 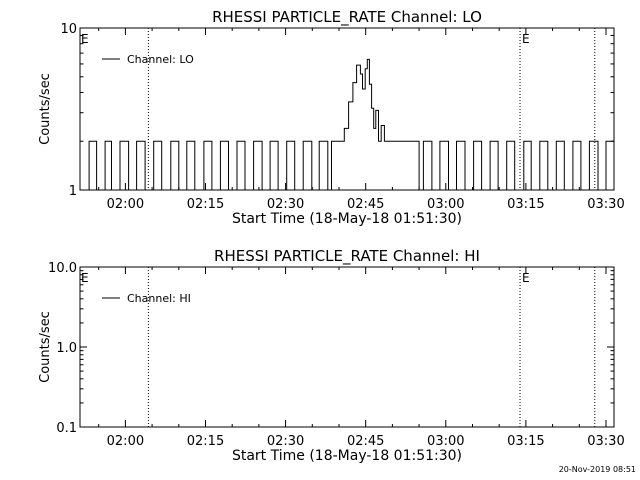 What do you see at coordinates (66, 428) in the screenshot?
I see `y-tick-label: 0.1` at bounding box center [66, 428].